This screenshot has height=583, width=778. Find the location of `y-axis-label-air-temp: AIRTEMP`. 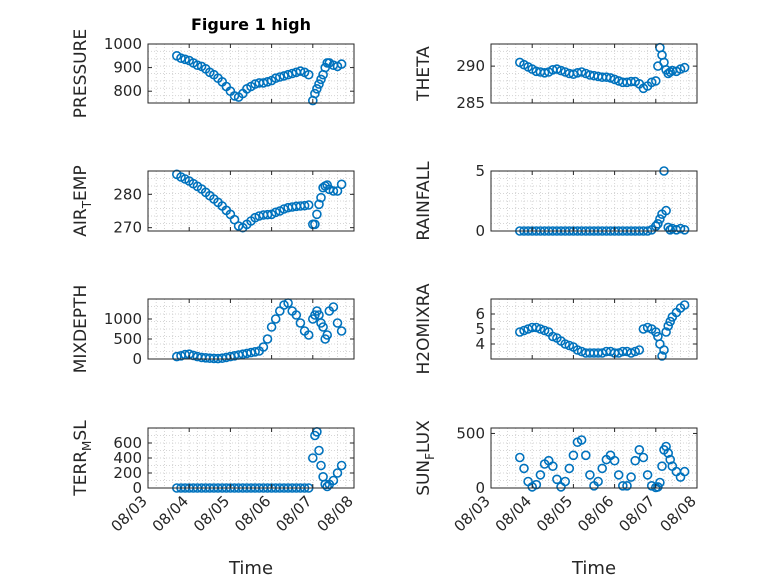

y-axis-label-air-temp: AIRTEMP is located at coordinates (82, 200).